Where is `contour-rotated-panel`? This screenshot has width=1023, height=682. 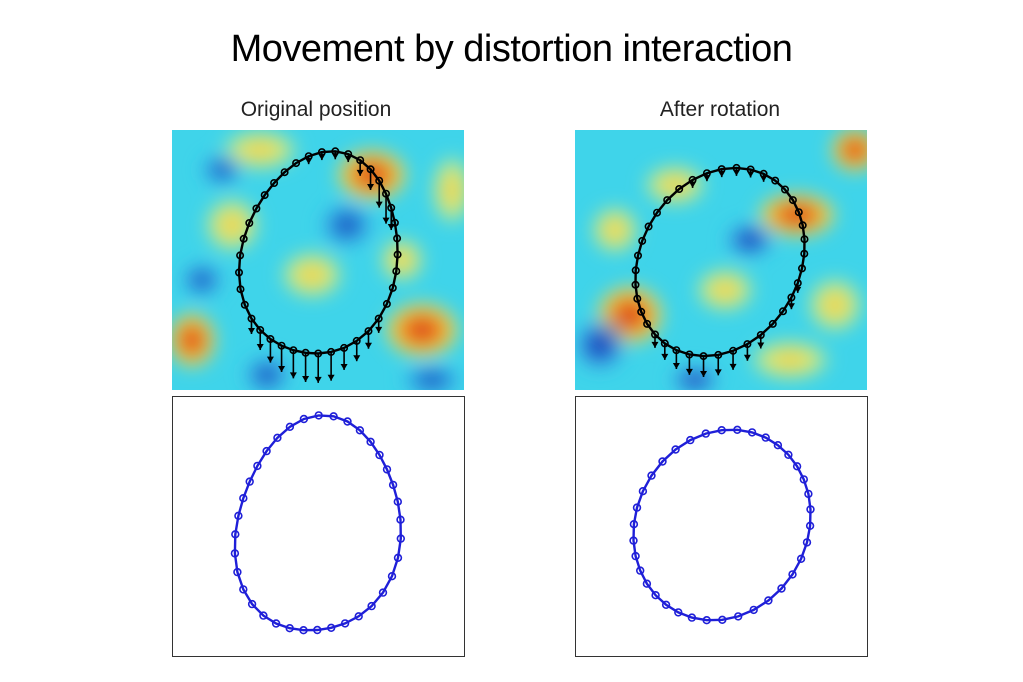 contour-rotated-panel is located at coordinates (721, 526).